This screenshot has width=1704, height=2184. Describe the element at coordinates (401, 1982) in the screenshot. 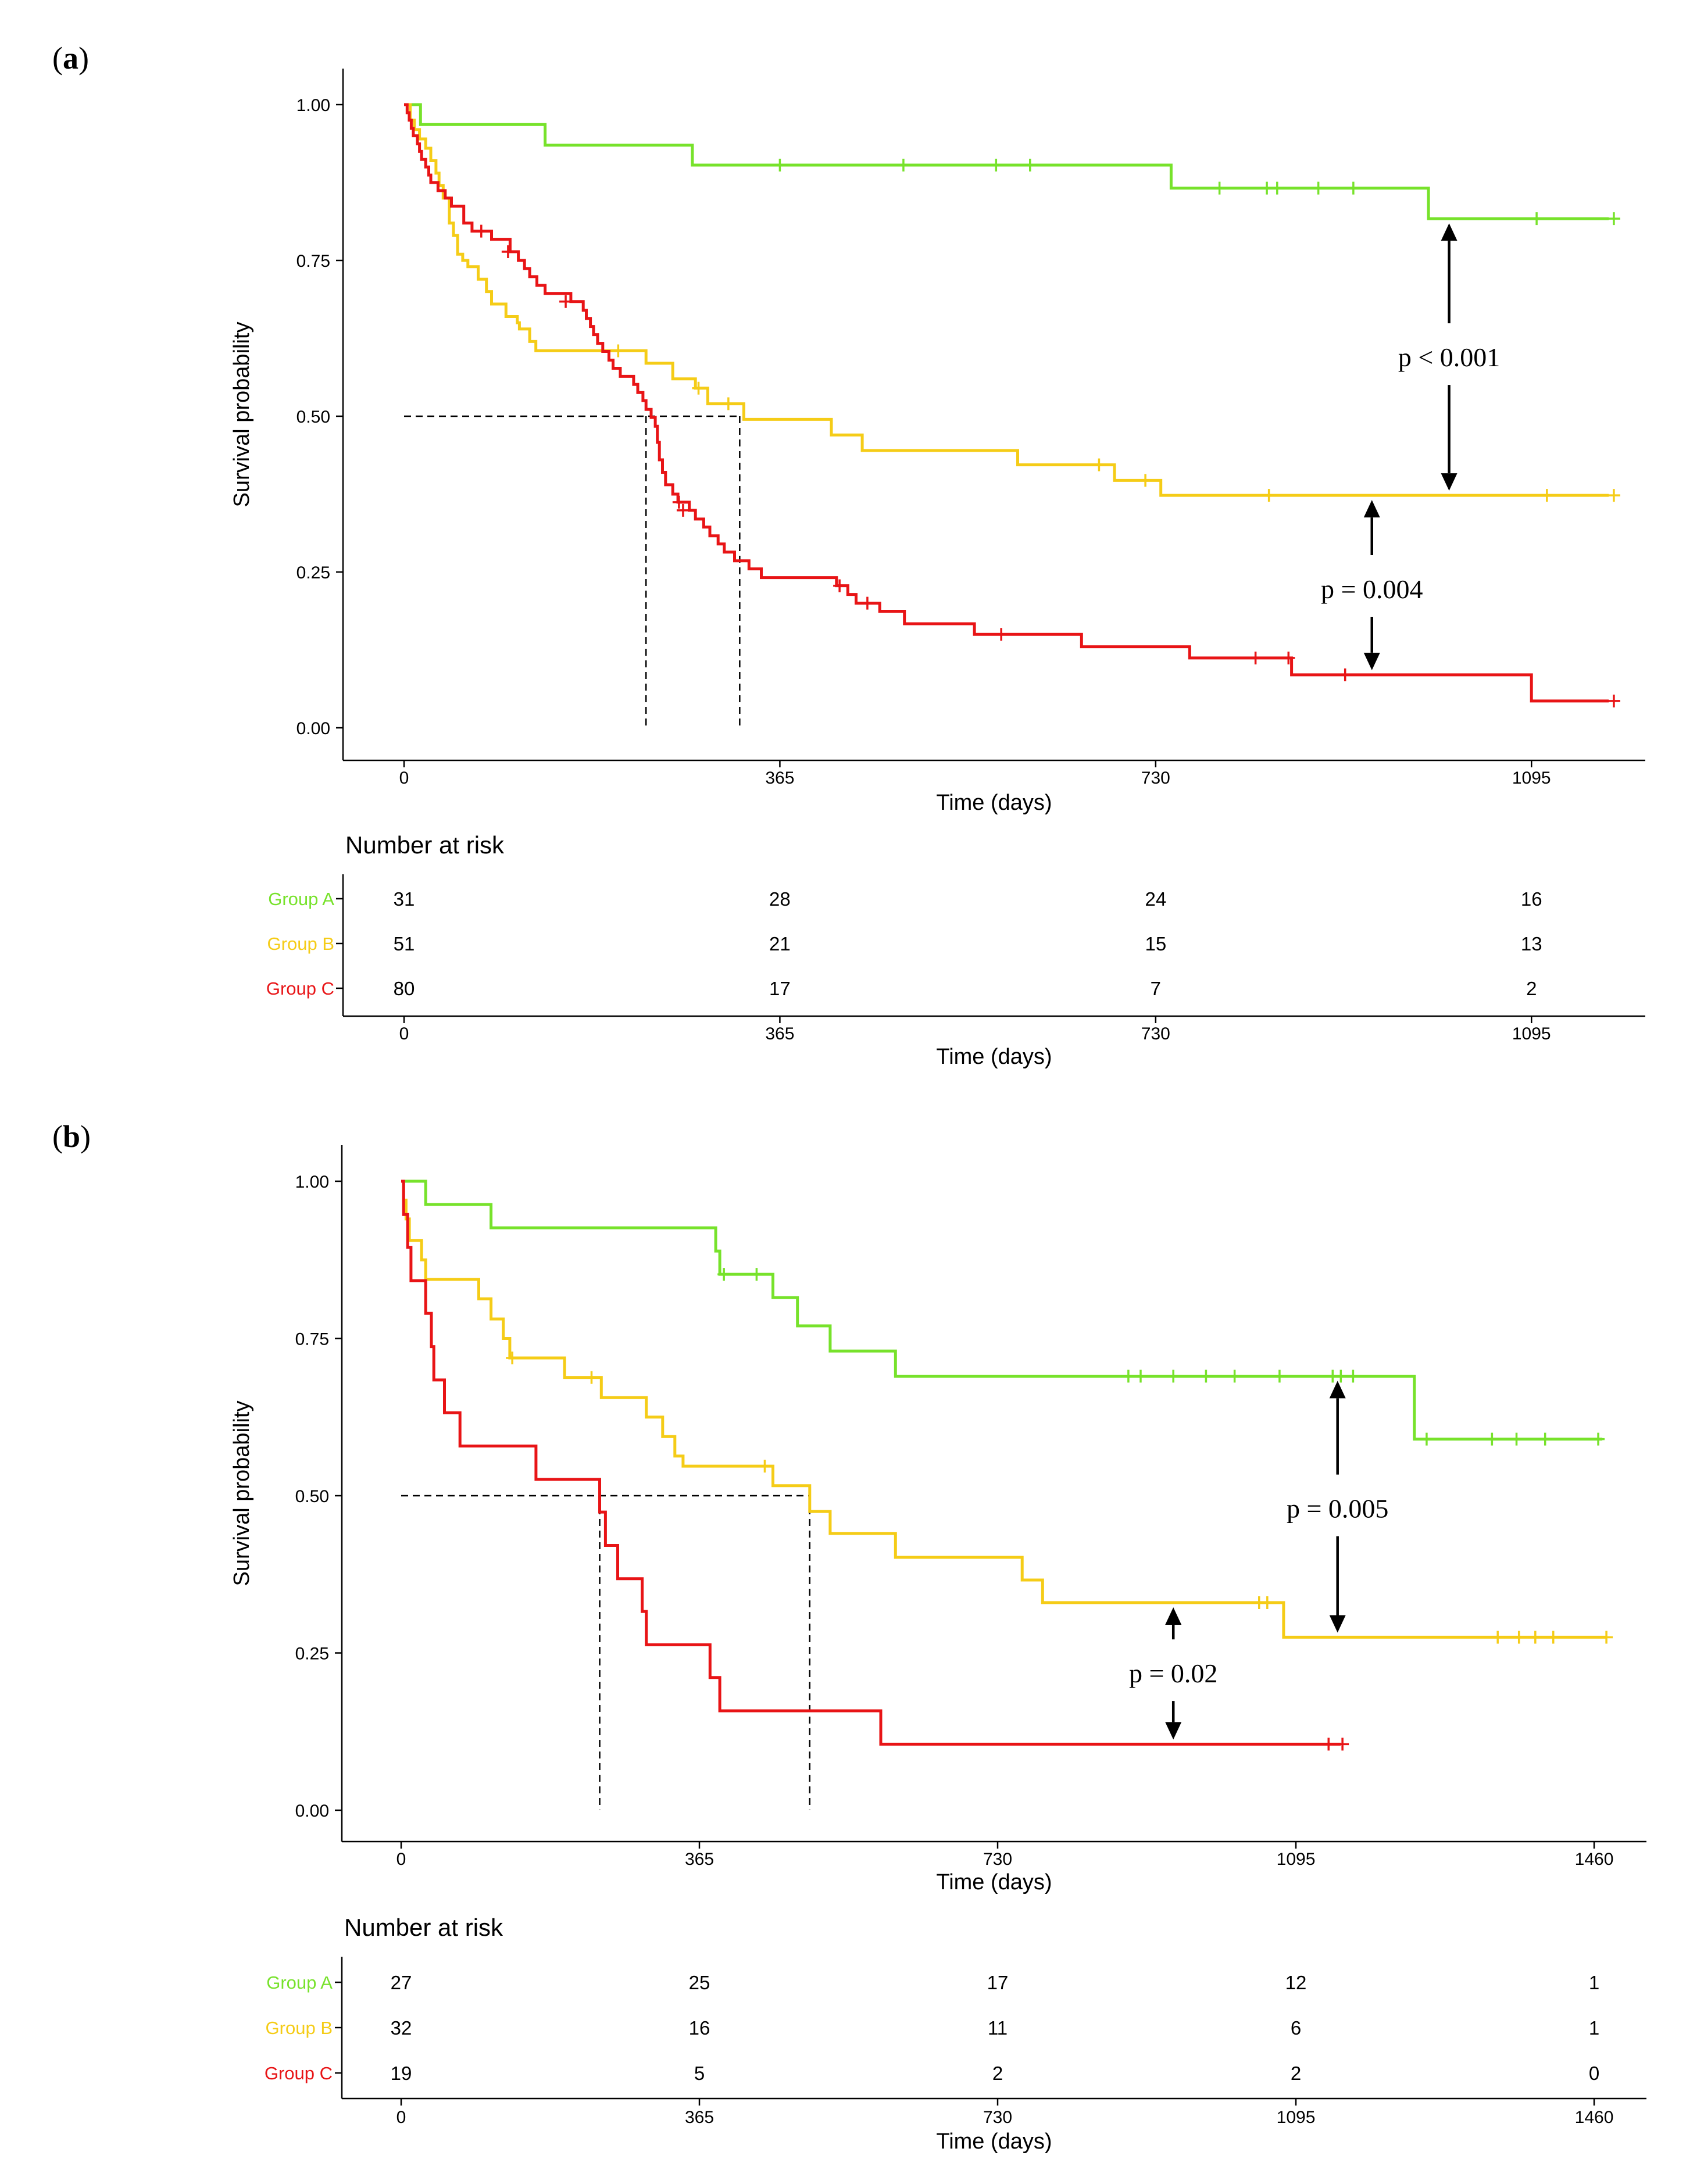

I see `risk-count: 27` at that location.